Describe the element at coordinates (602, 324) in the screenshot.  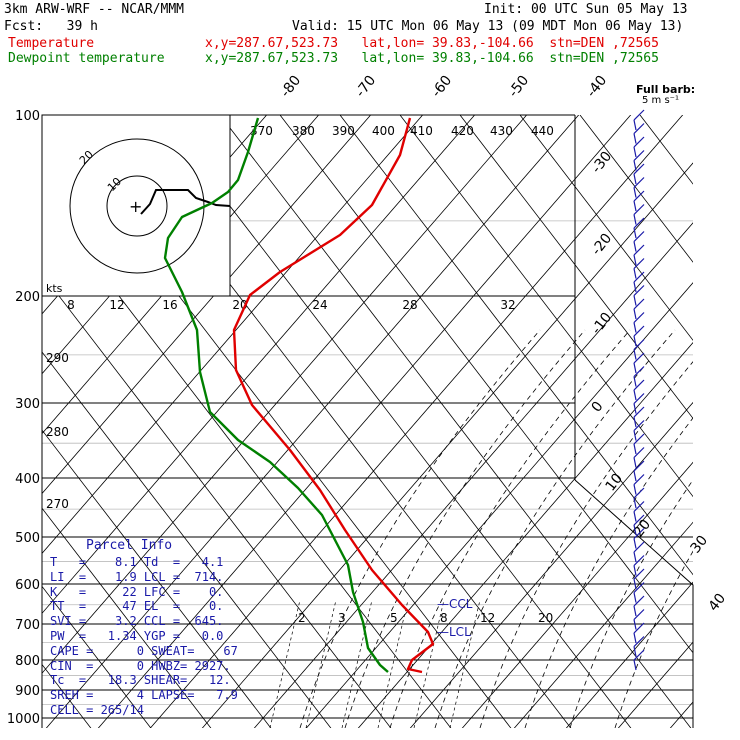
I see `isotherm-label: -10` at that location.